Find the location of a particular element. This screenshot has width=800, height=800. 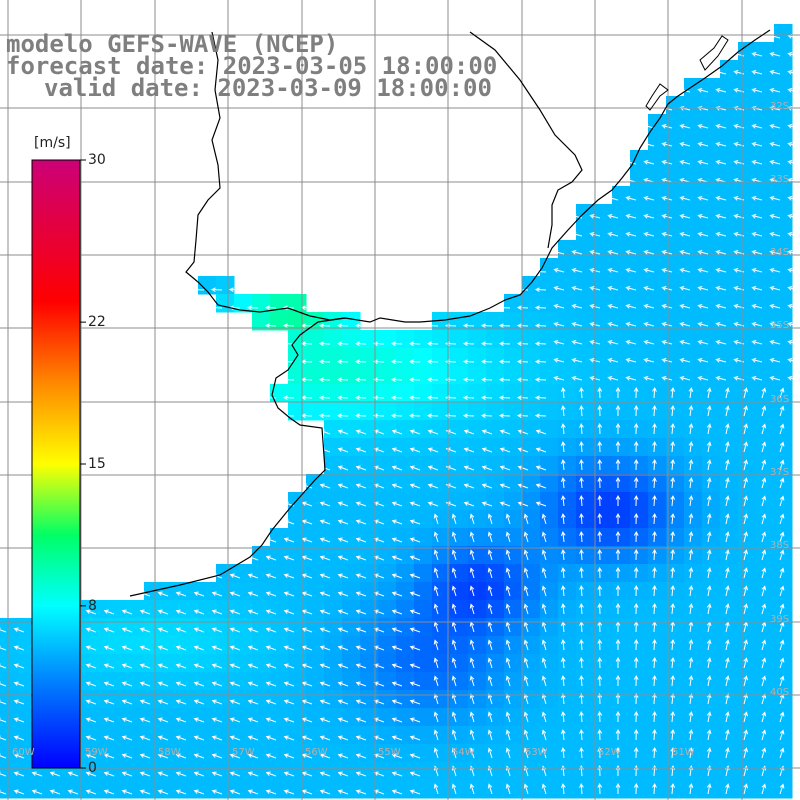

title-forecast-date: forecast date: 2023-03-05 18:00:00 is located at coordinates (252, 66).